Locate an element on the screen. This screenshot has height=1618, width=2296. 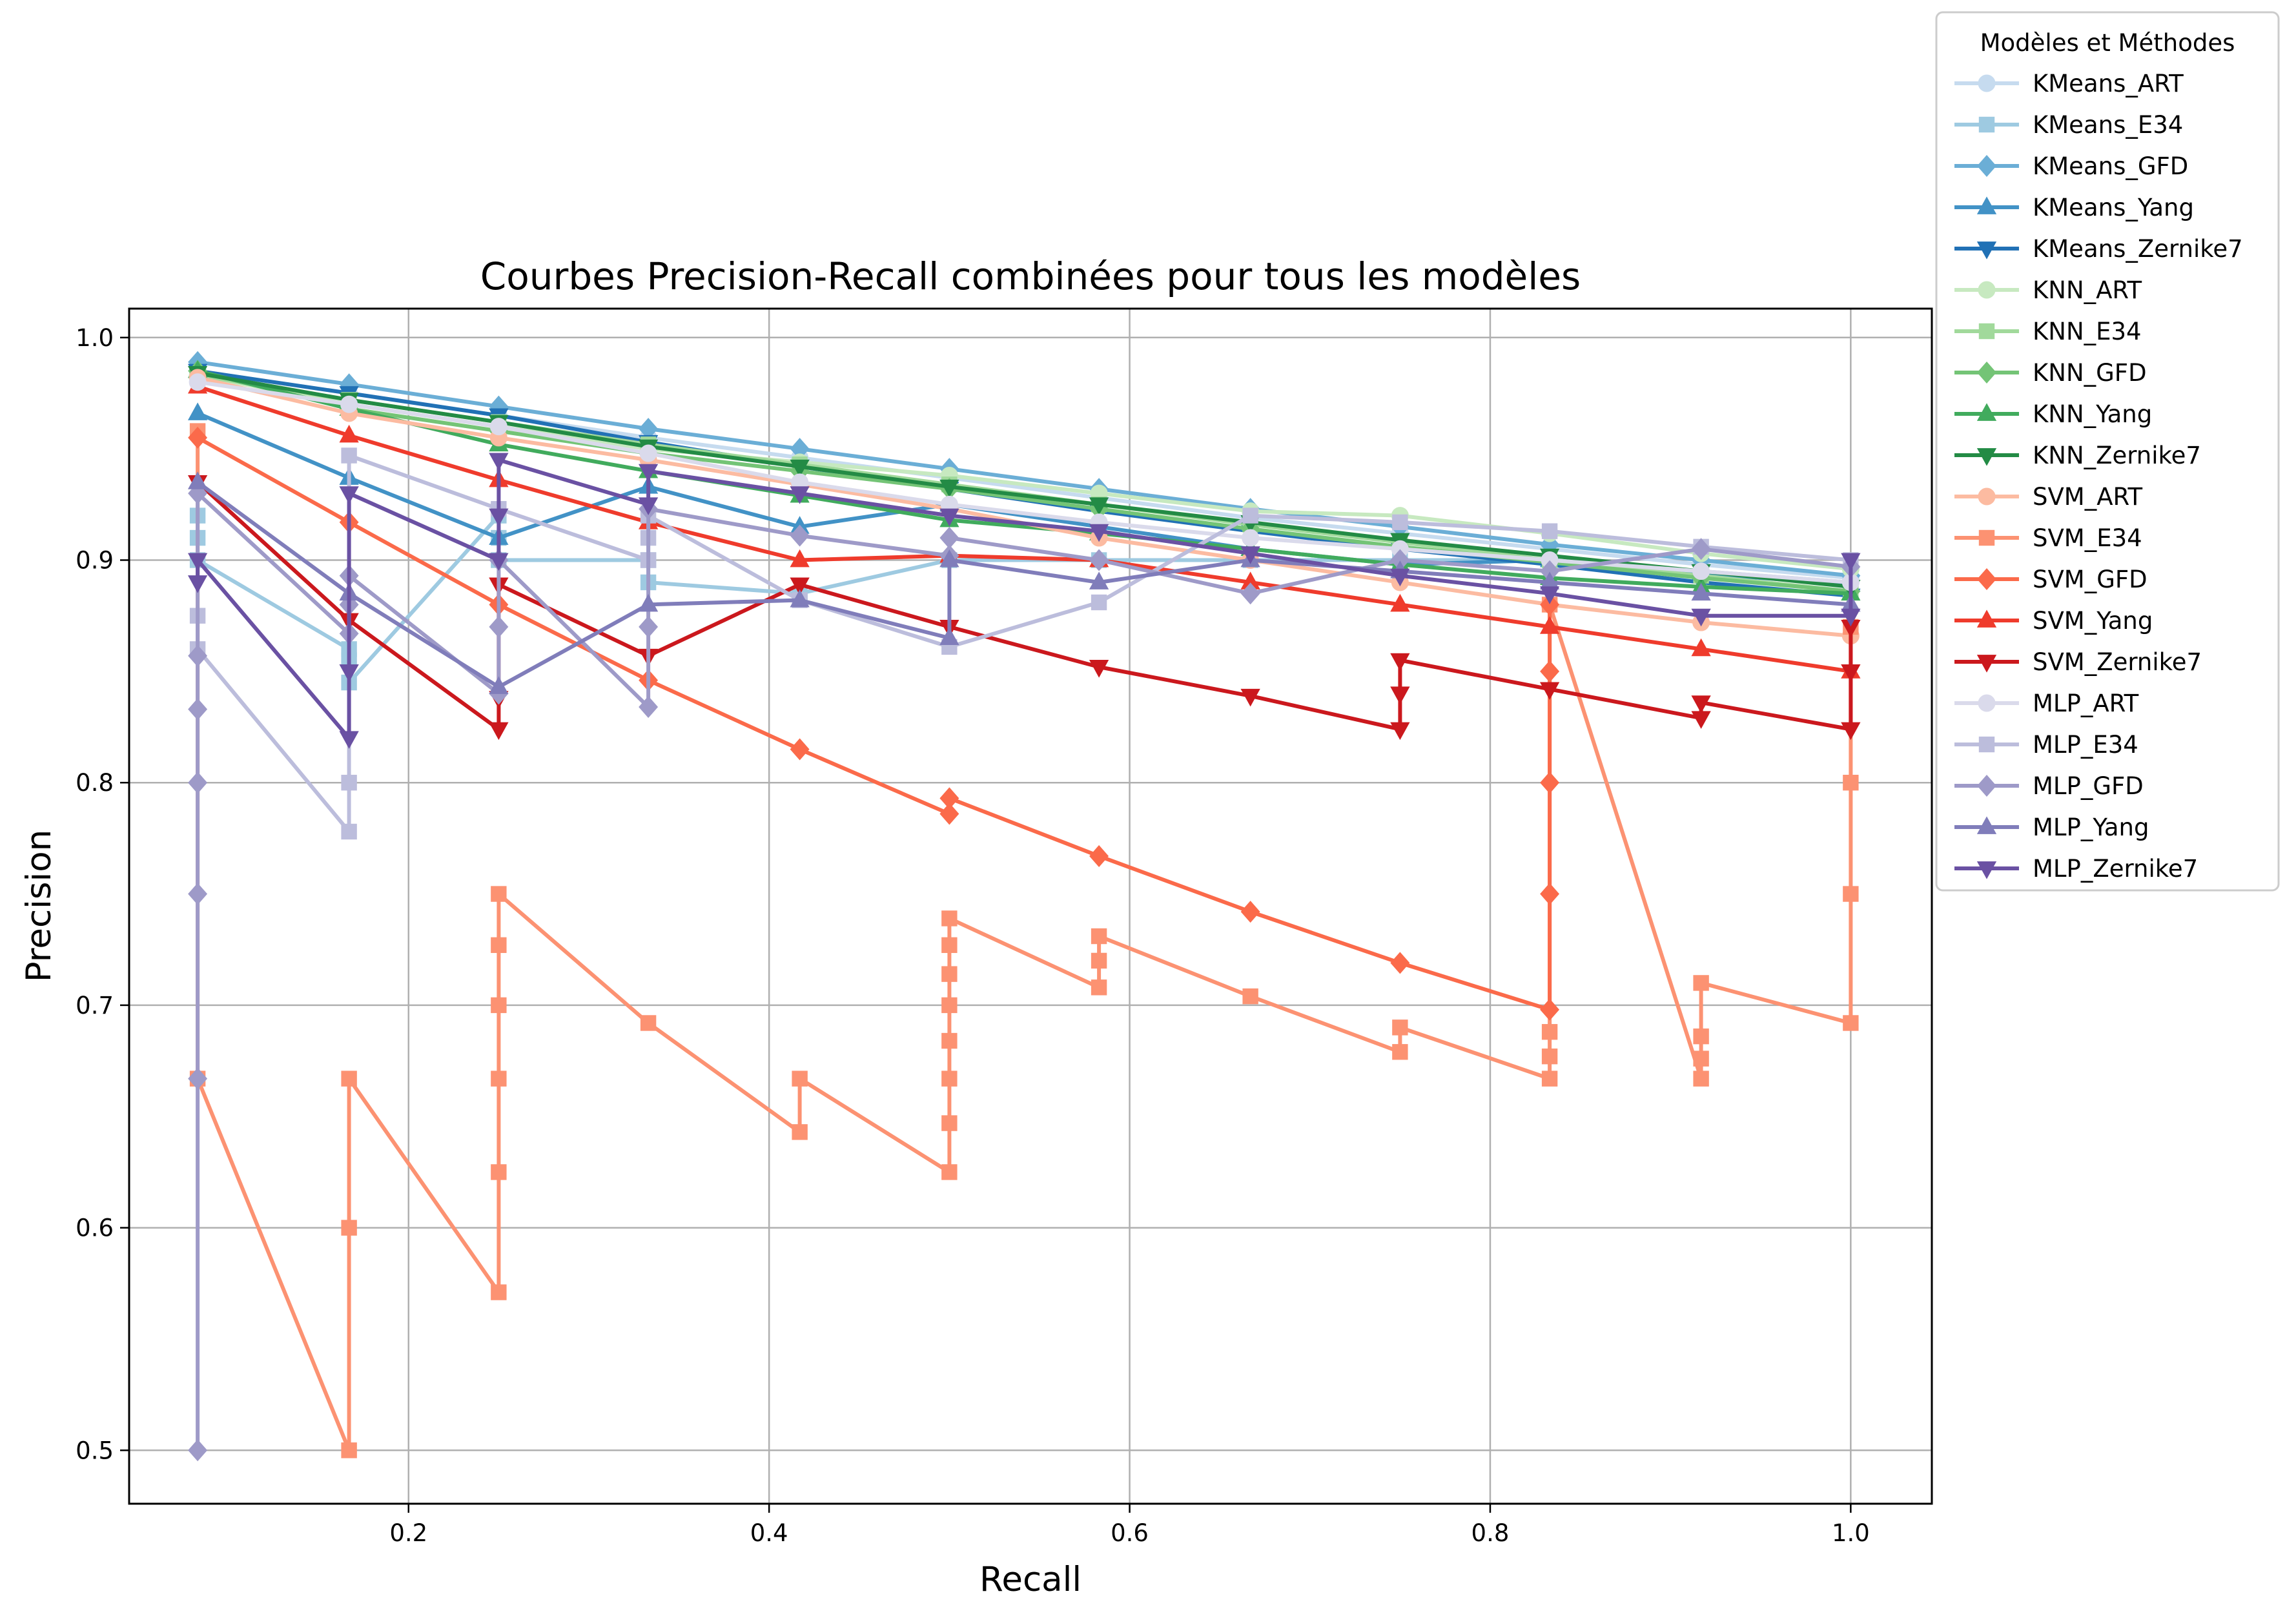
legend-box is located at coordinates (2107, 451).